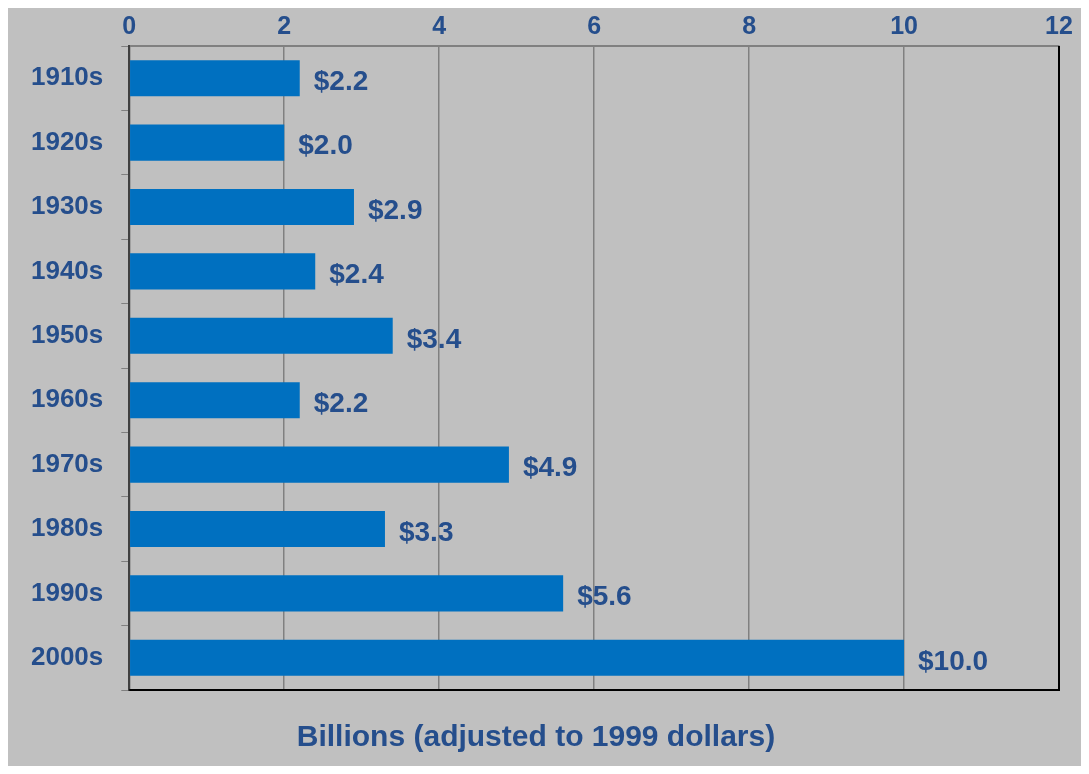  I want to click on x-tick-label: 8, so click(749, 24).